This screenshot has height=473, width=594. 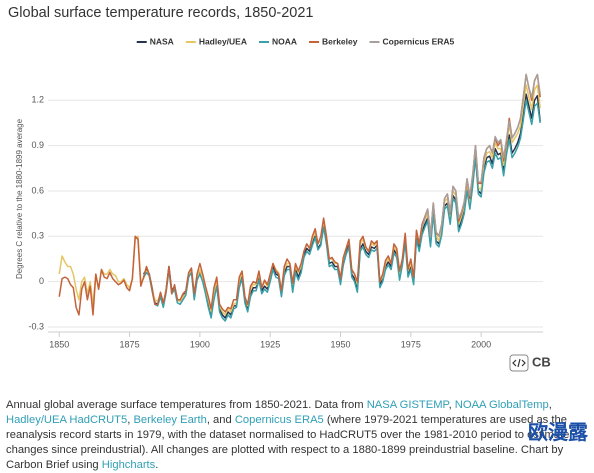 What do you see at coordinates (130, 344) in the screenshot?
I see `x-tick-label: 1875` at bounding box center [130, 344].